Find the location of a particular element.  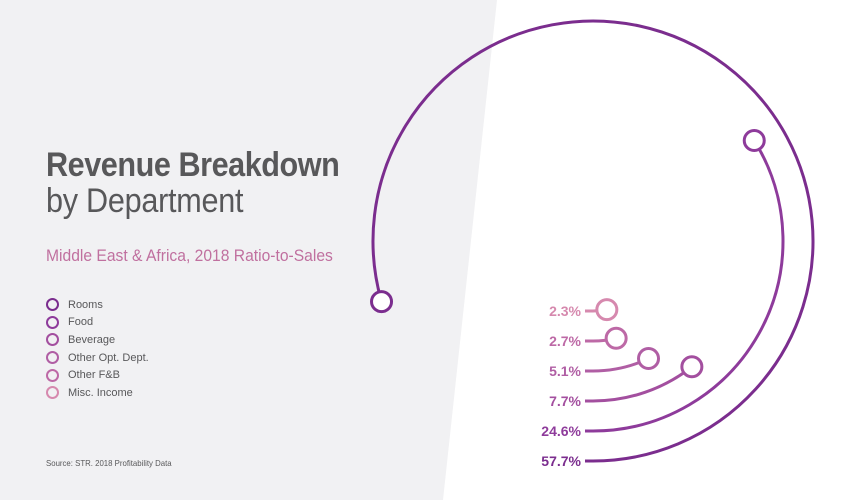

legend-item: Rooms is located at coordinates (97, 305).